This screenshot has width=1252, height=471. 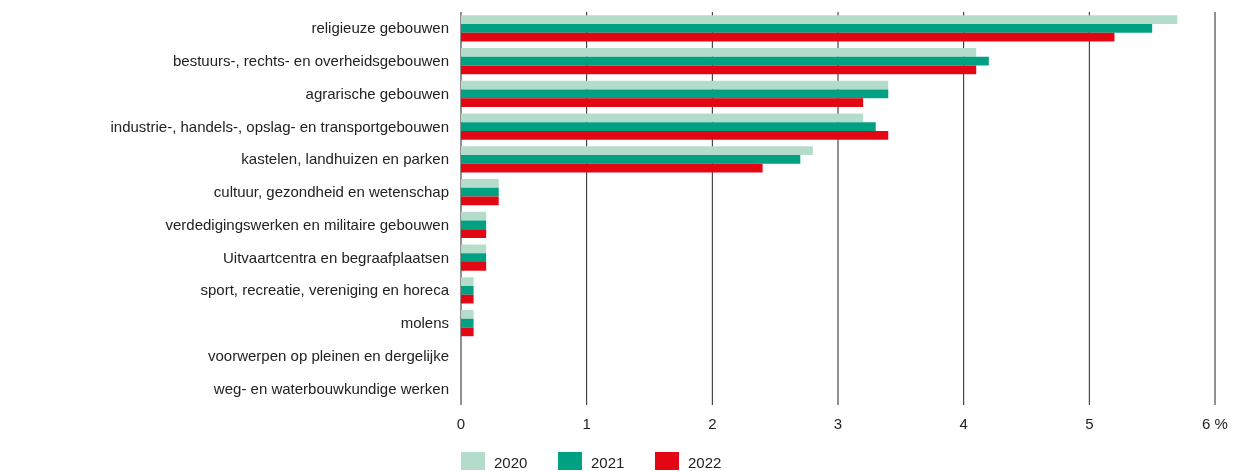 I want to click on x-tick-label: 3, so click(x=838, y=423).